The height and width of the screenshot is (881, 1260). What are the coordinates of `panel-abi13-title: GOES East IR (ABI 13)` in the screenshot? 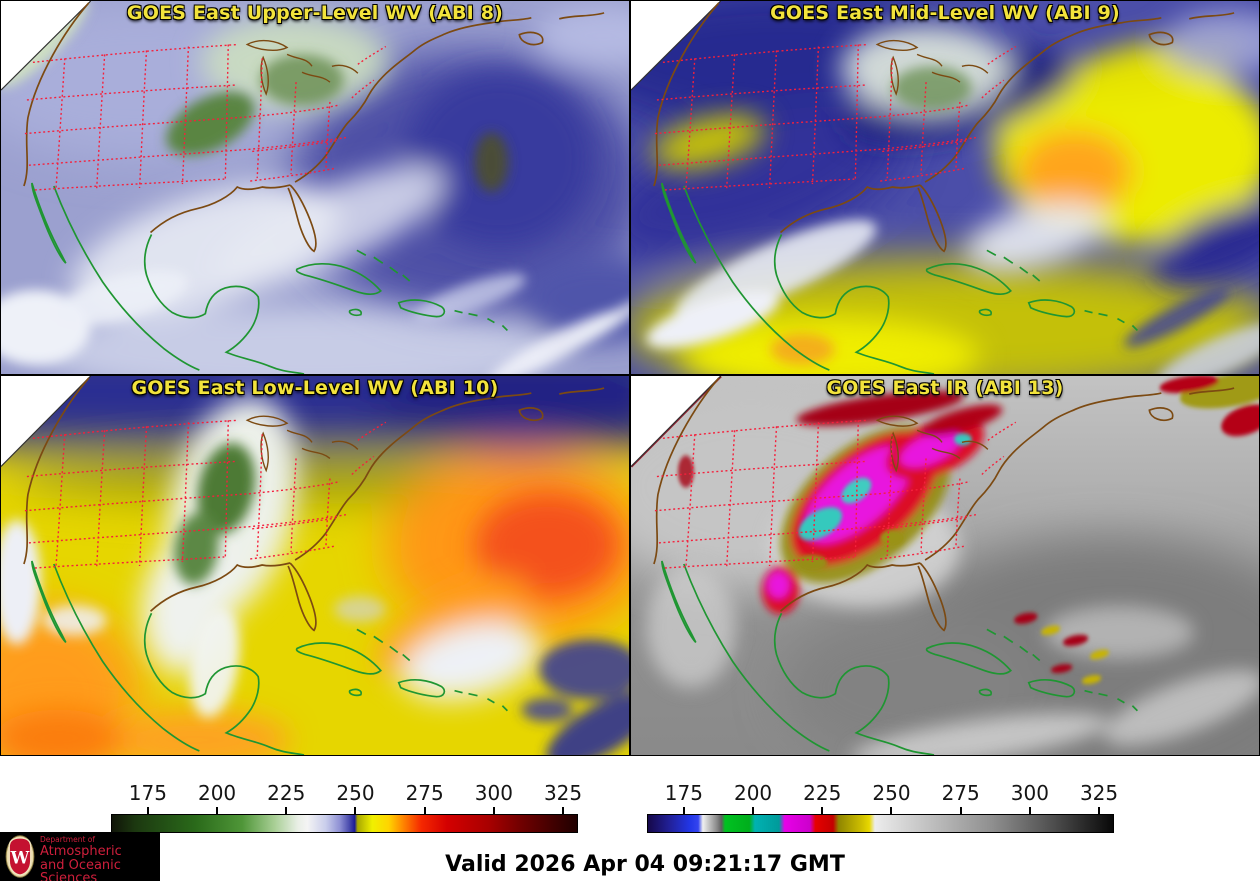 It's located at (945, 388).